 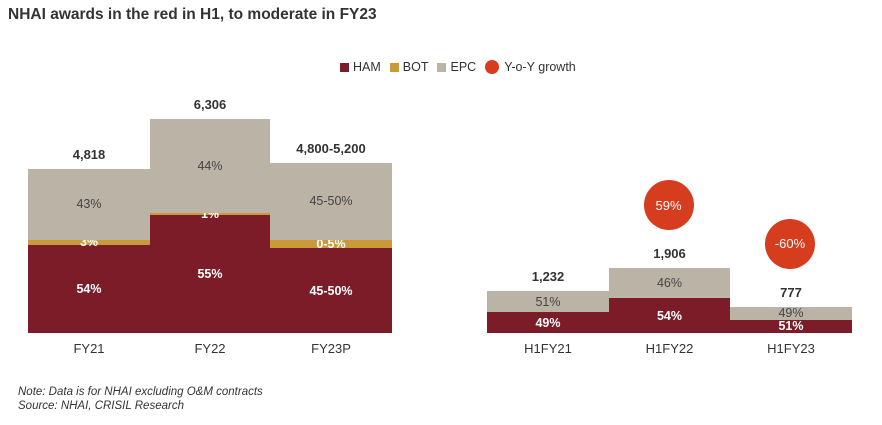 I want to click on source-text: Source: NHAI, CRISIL Research, so click(x=101, y=406).